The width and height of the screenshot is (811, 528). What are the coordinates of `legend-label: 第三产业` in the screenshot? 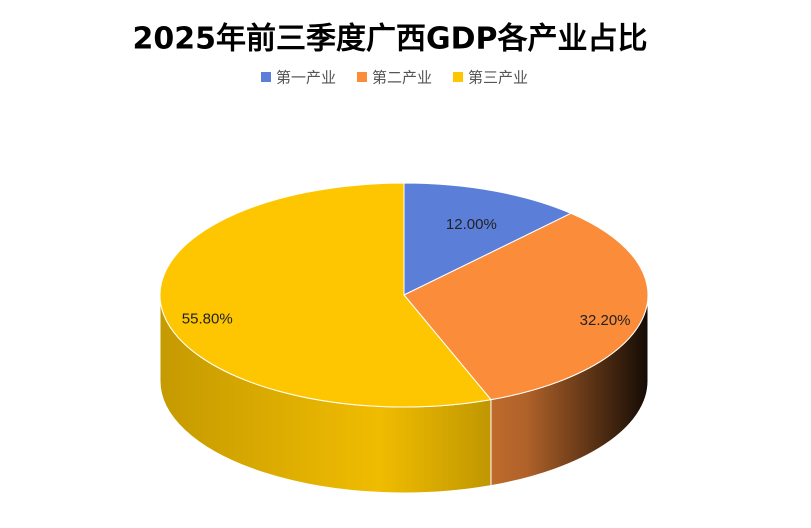 It's located at (498, 78).